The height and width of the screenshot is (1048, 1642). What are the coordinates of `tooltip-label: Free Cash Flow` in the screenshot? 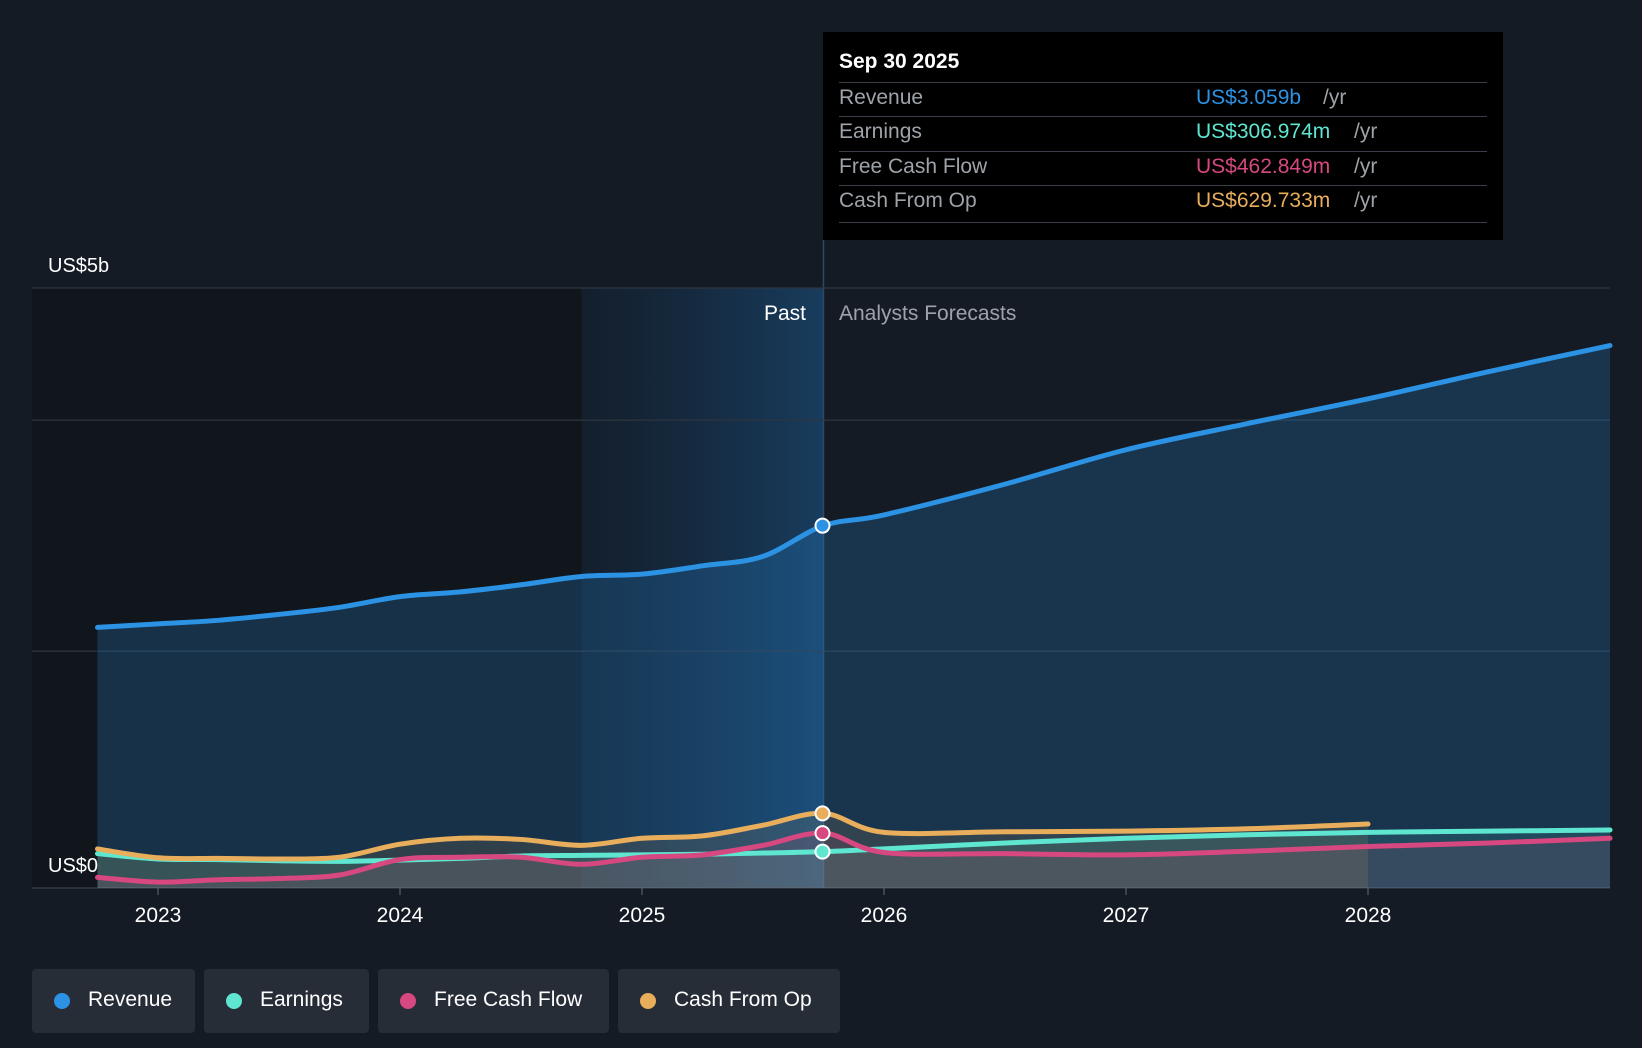 It's located at (913, 166).